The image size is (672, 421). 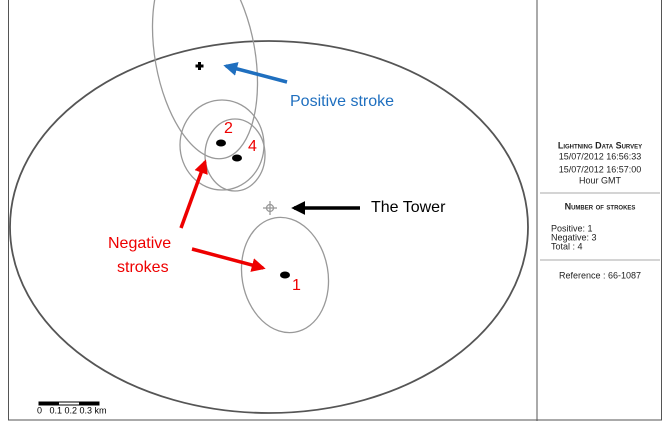 I want to click on panel-line: 15/07/2012 16:56:33, so click(x=600, y=156).